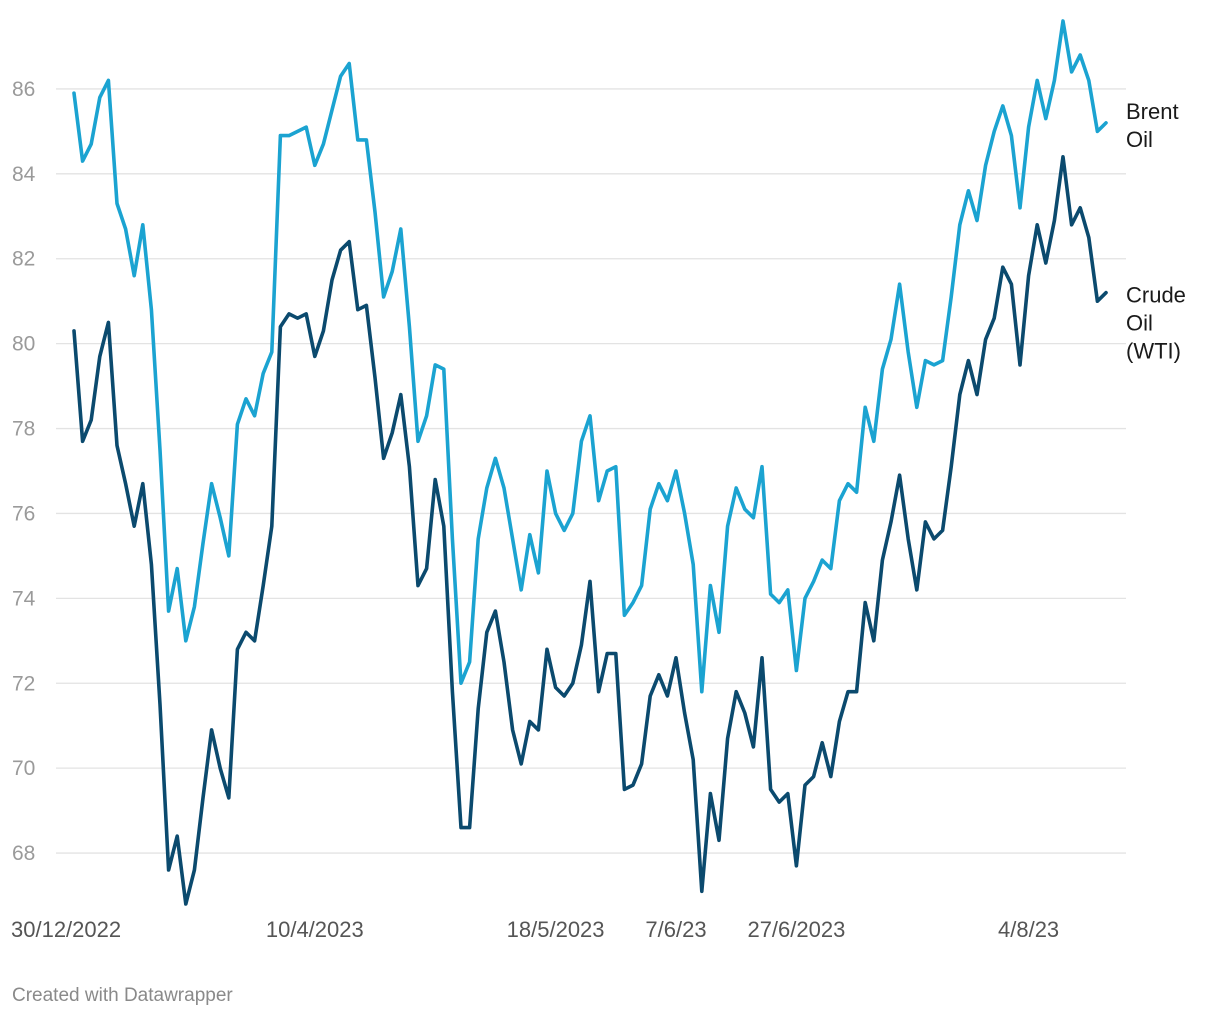 The width and height of the screenshot is (1220, 1020). Describe the element at coordinates (23, 429) in the screenshot. I see `y-tick-78: 78` at that location.